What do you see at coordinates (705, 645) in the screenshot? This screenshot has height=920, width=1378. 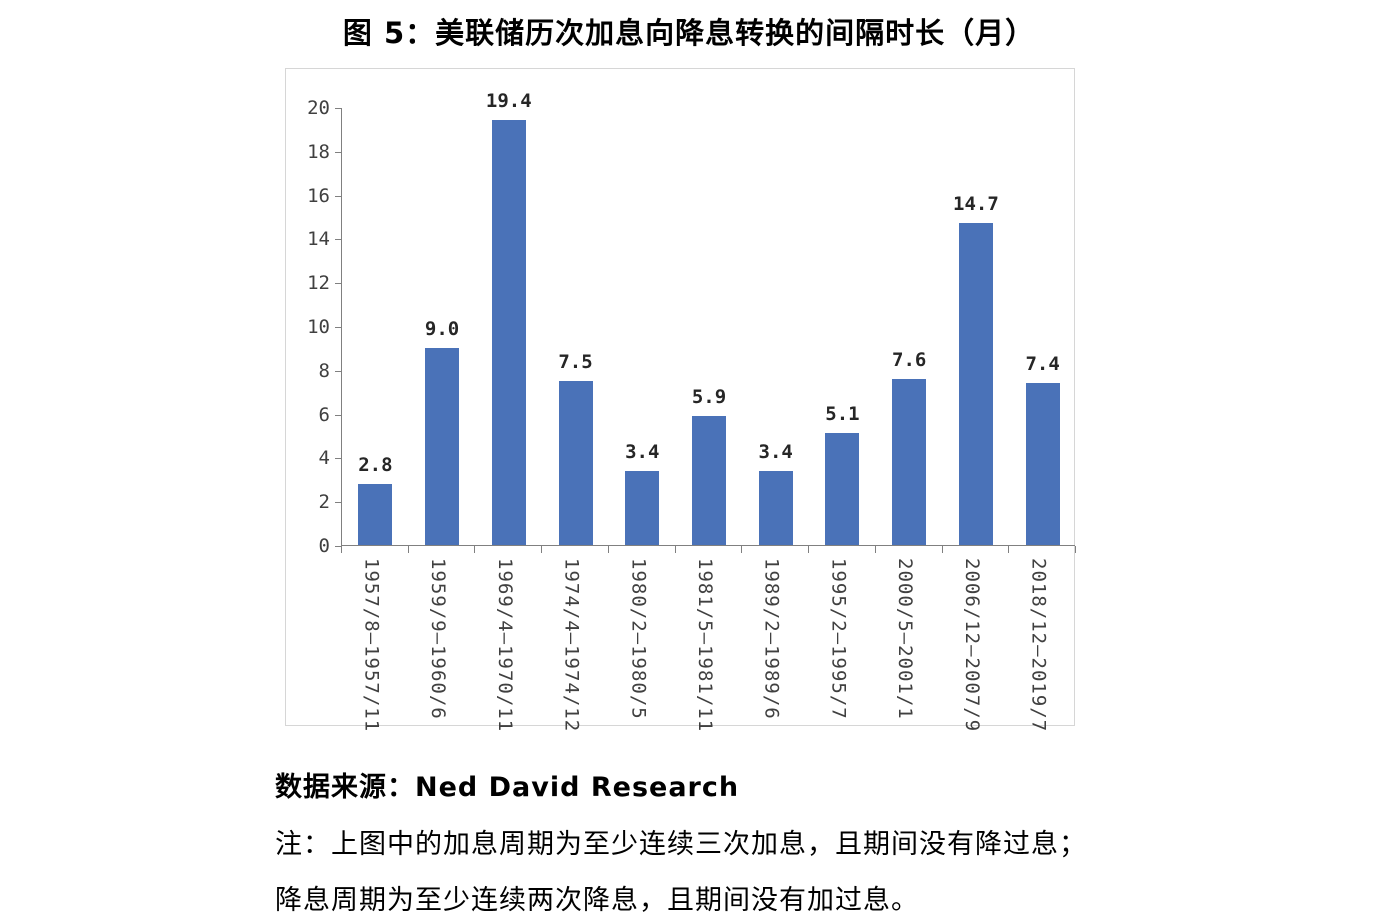 I see `x-tick-label: 1981/5—1981/11` at bounding box center [705, 645].